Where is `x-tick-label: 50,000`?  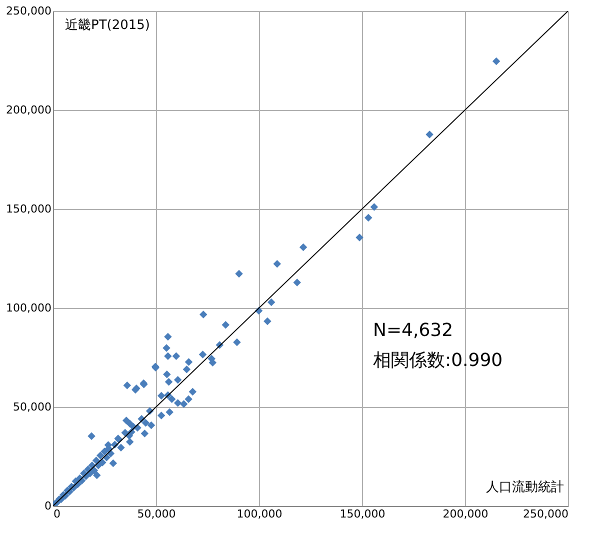
x-tick-label: 50,000 is located at coordinates (156, 514).